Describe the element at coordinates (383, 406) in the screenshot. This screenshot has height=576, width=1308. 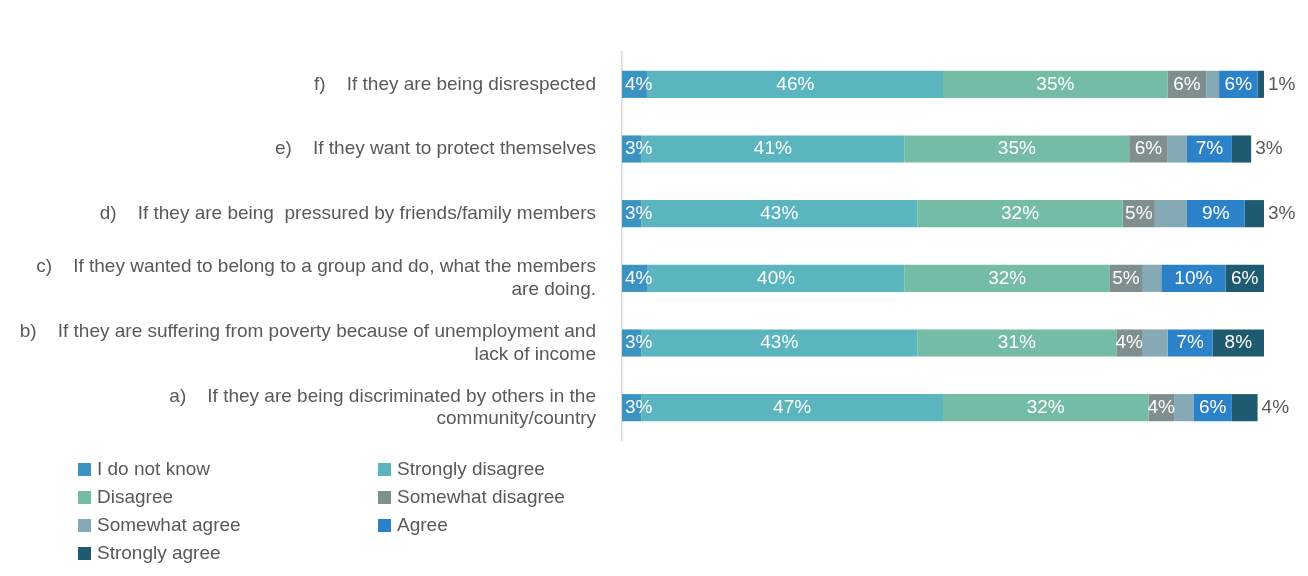
I see `y-tick-label: a) If they are being discriminated by others in the community/country` at that location.